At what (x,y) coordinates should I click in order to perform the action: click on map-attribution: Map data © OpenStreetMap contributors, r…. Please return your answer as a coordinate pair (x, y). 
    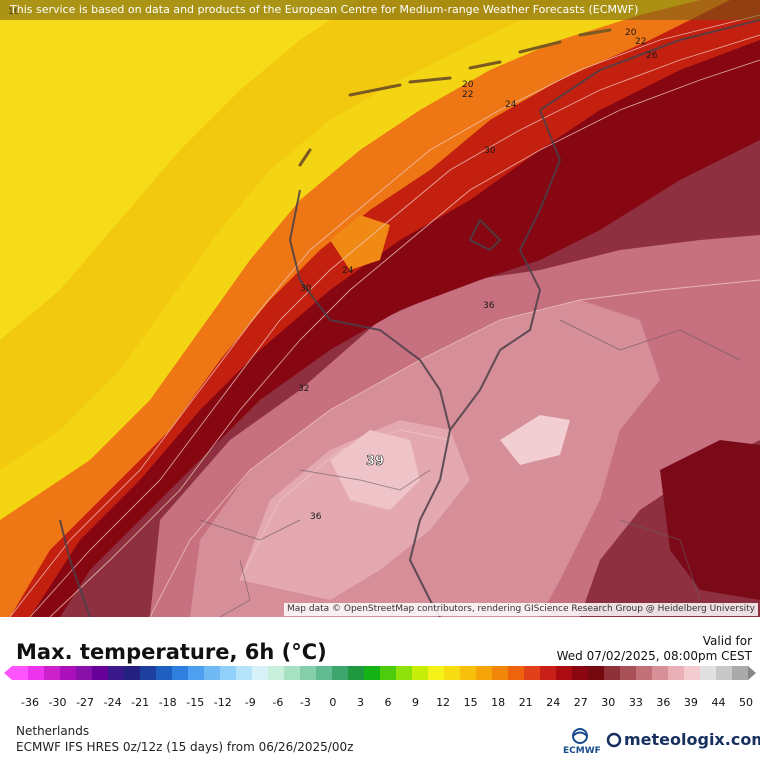
    Looking at the image, I should click on (521, 609).